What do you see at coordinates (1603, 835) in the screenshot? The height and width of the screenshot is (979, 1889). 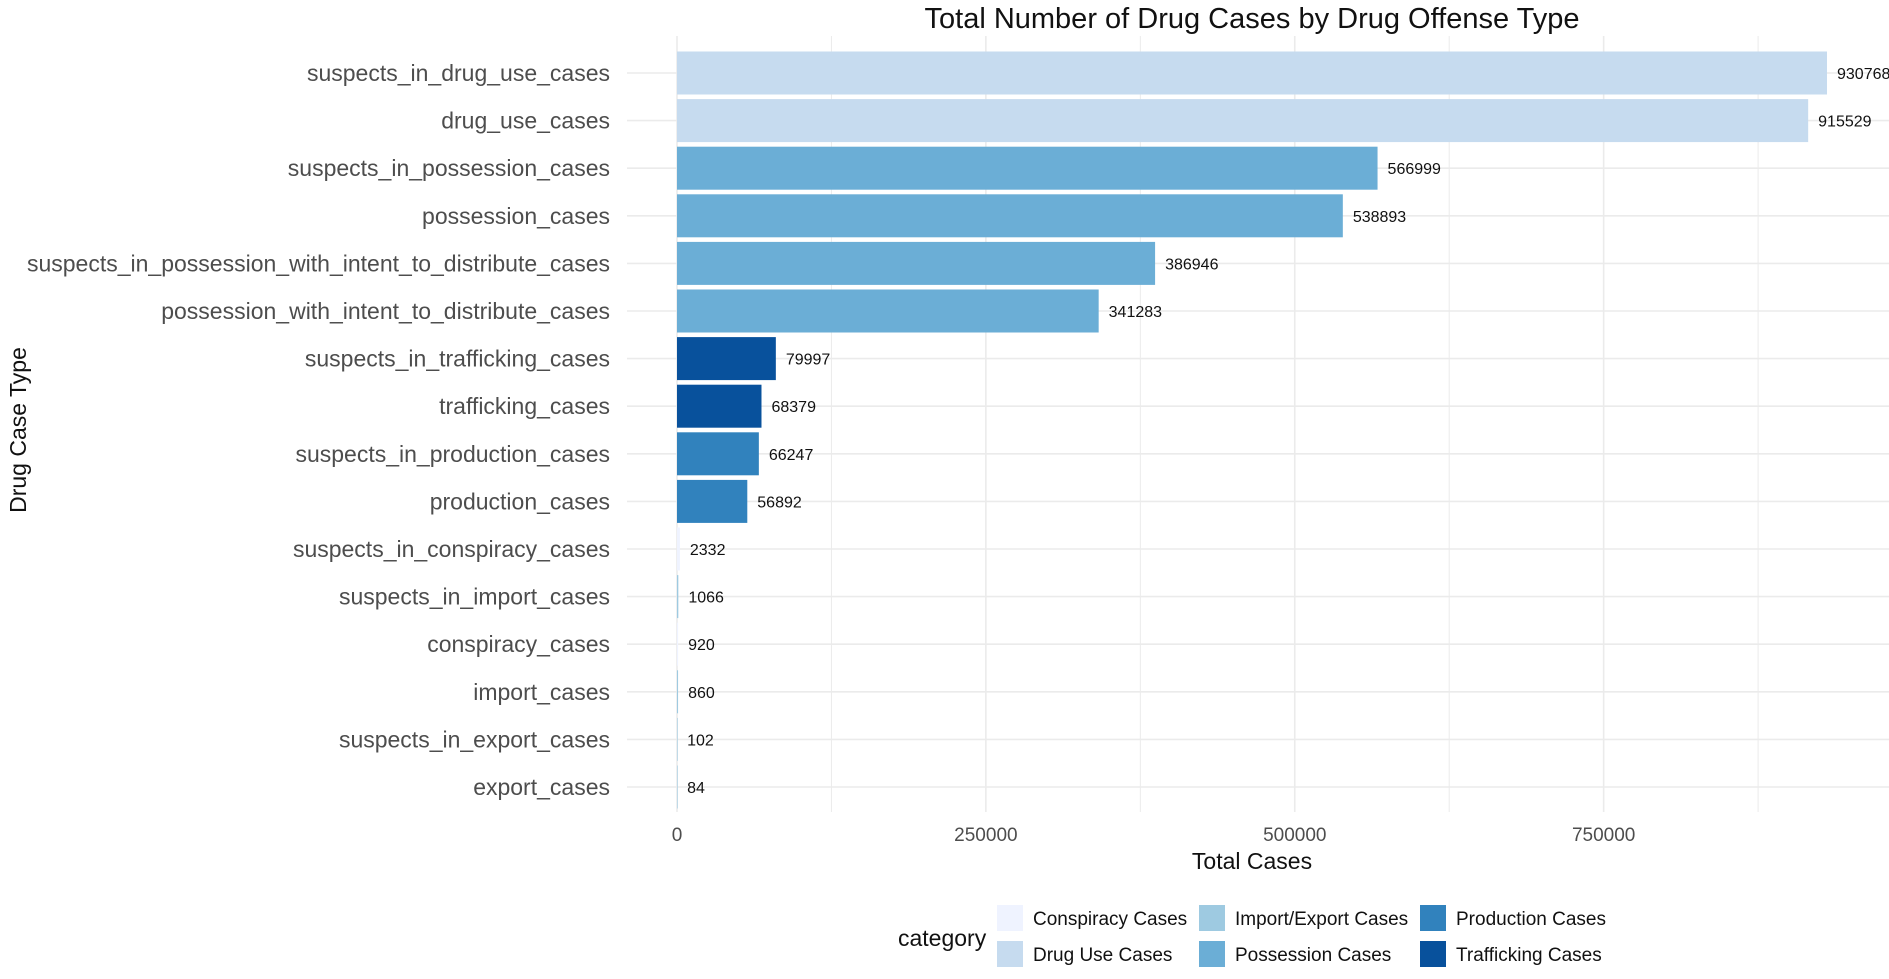 I see `x-tick-label: 750000` at bounding box center [1603, 835].